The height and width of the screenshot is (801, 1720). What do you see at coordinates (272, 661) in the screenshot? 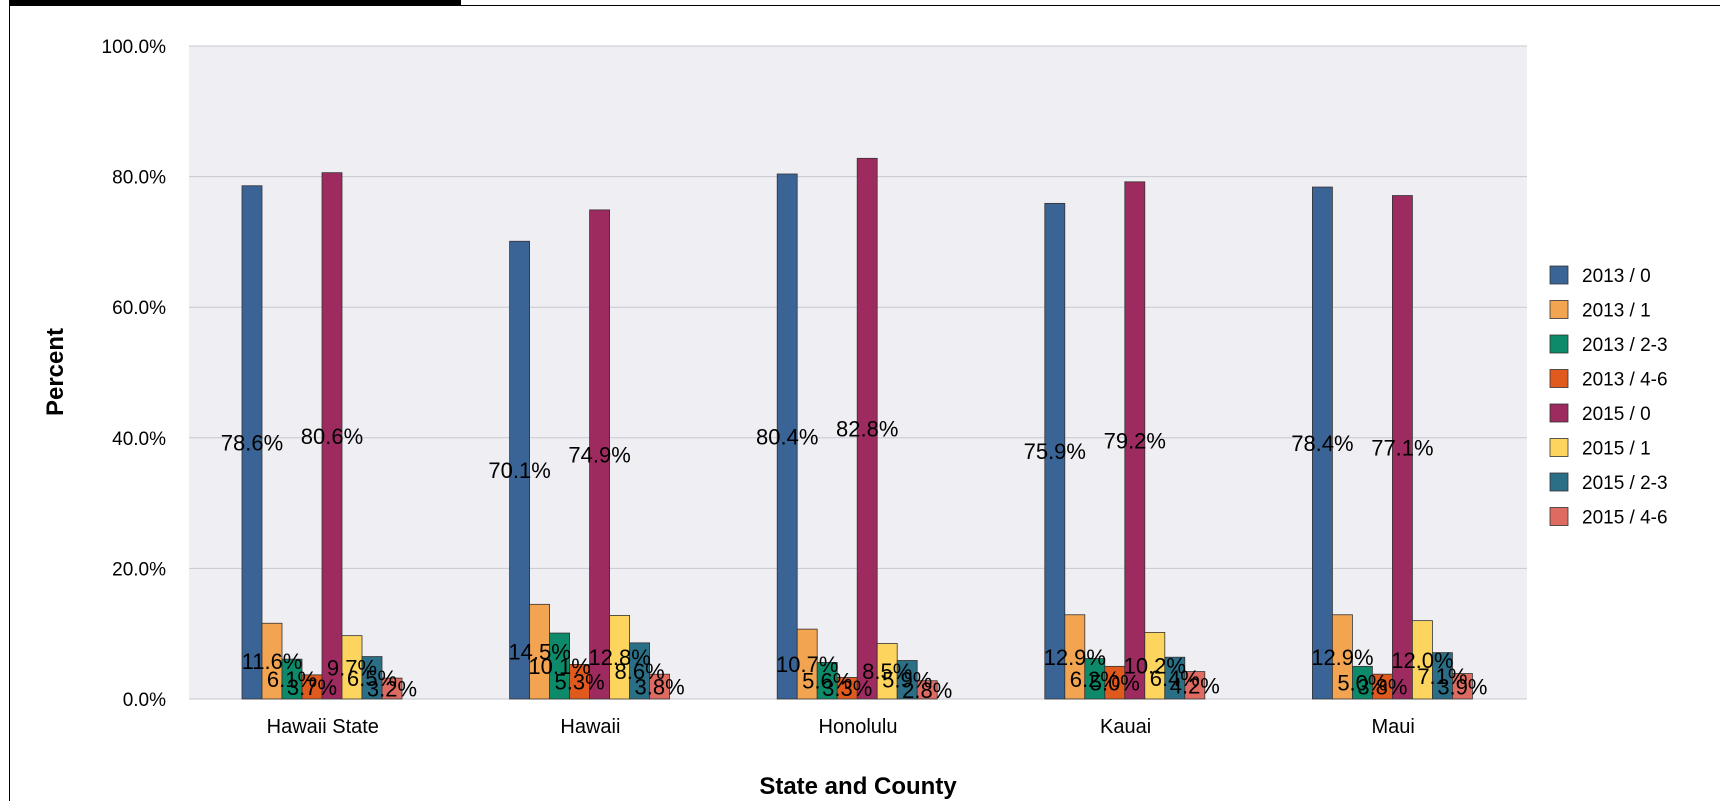
I see `data-label: 11.6%` at bounding box center [272, 661].